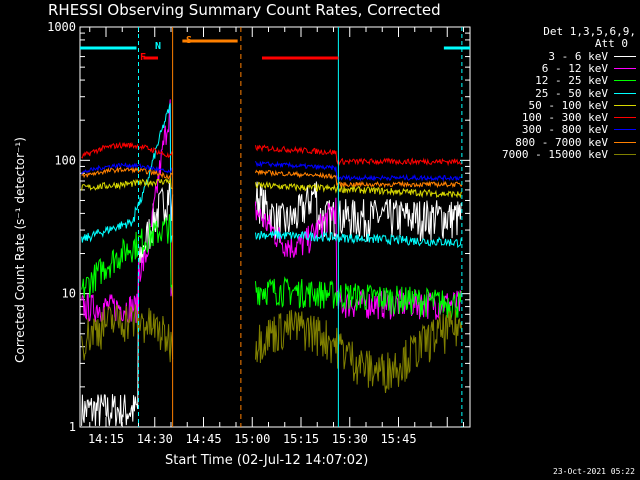 The height and width of the screenshot is (480, 640). I want to click on legend-entry: 100 - 300 keV, so click(557, 118).